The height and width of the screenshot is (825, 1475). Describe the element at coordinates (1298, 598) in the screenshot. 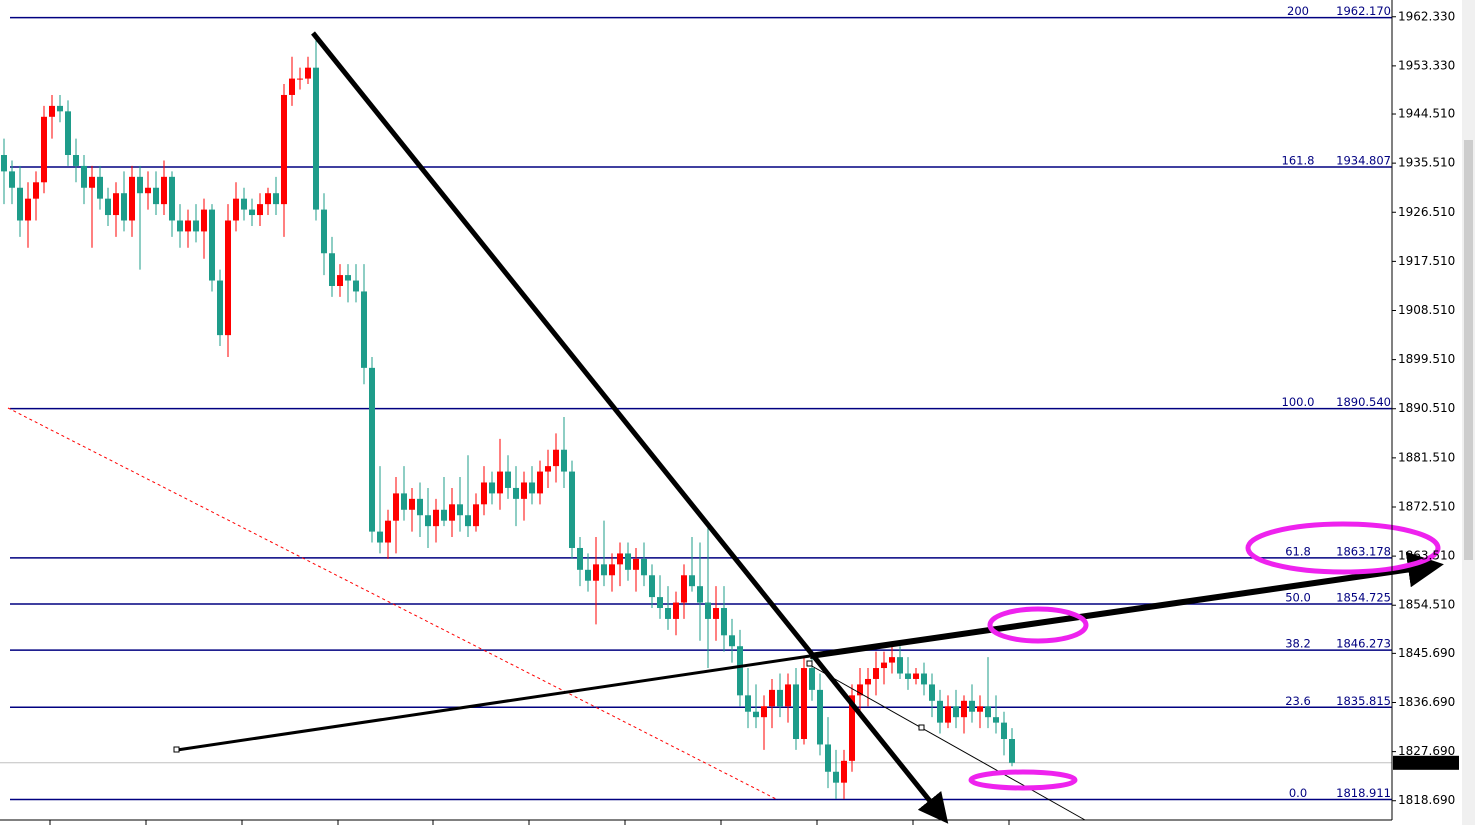

I see `fib-ratio: 50.0` at that location.